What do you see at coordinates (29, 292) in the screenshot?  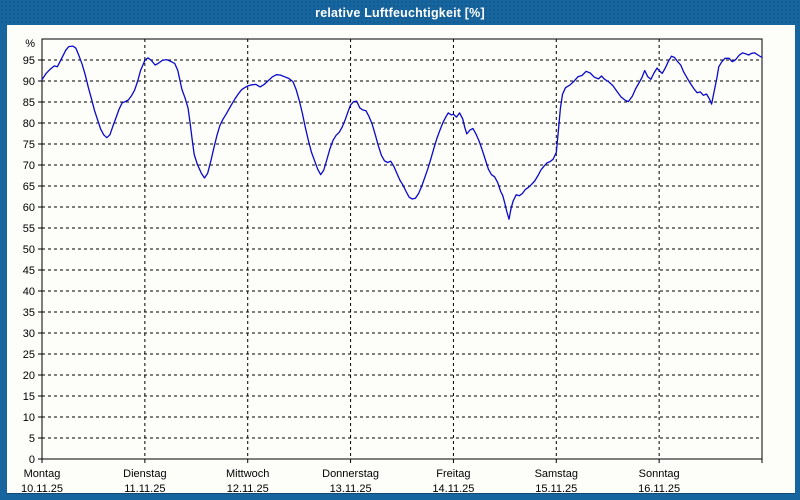 I see `y-tick-label: 40` at bounding box center [29, 292].